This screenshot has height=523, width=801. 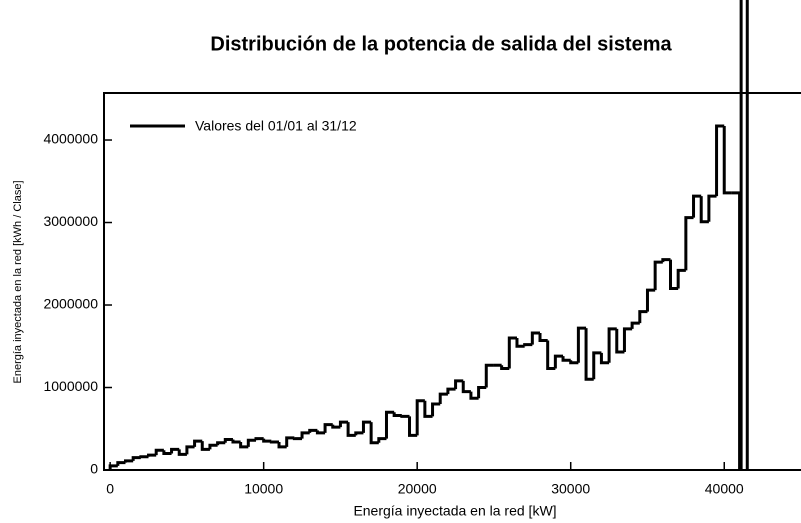 I want to click on x-tick-label: 30000, so click(x=570, y=489).